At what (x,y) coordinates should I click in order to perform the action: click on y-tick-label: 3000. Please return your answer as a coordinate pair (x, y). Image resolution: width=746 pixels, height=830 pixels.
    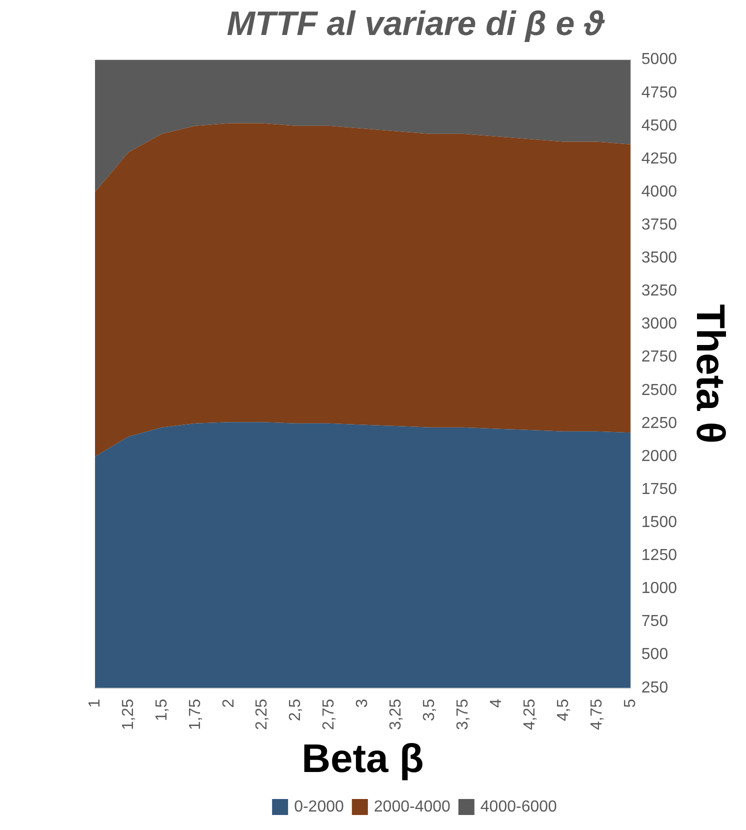
    Looking at the image, I should click on (659, 324).